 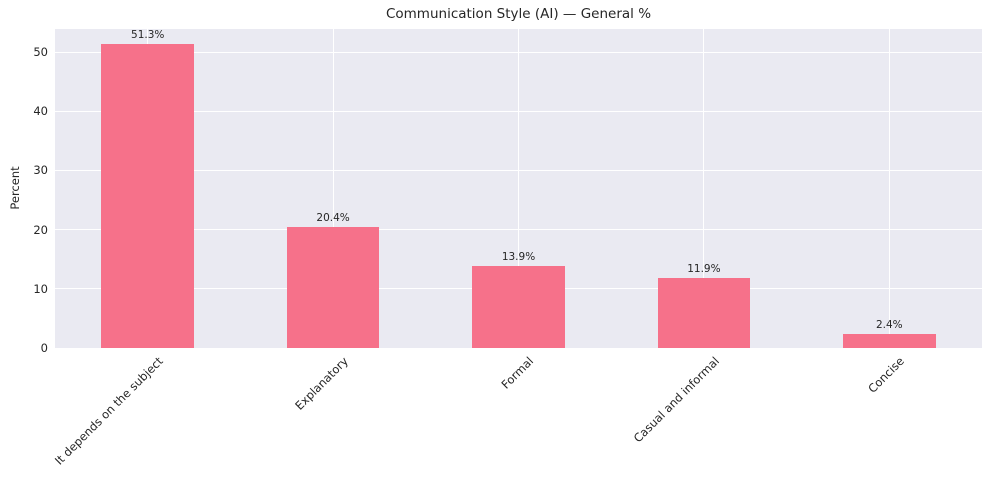 I want to click on y-tick-label-0: 0, so click(x=44, y=348).